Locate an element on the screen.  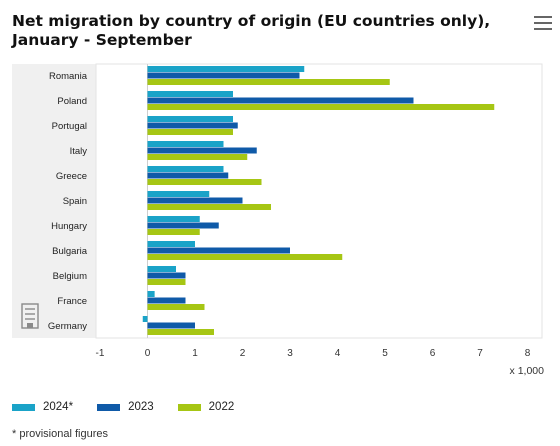
bar-bulgaria-2022 is located at coordinates (245, 257).